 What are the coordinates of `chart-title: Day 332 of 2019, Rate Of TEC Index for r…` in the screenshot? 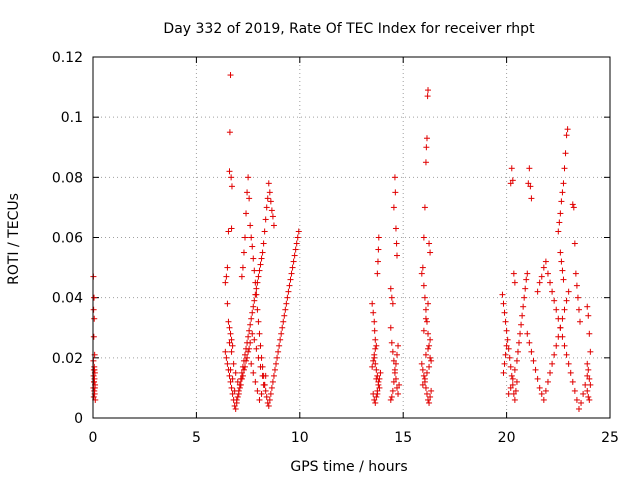 It's located at (349, 29).